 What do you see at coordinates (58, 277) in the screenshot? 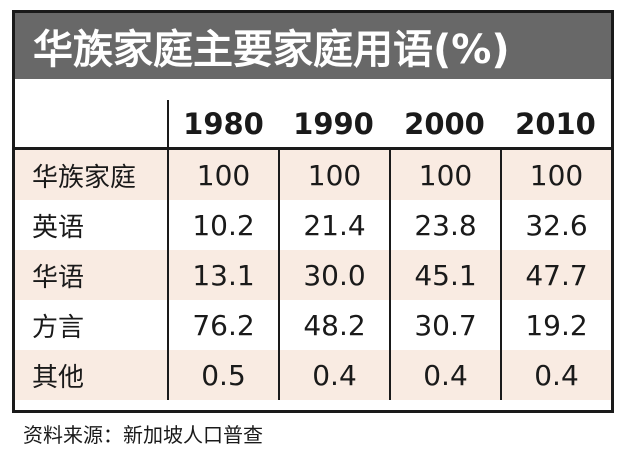
I see `row-label: 华语` at bounding box center [58, 277].